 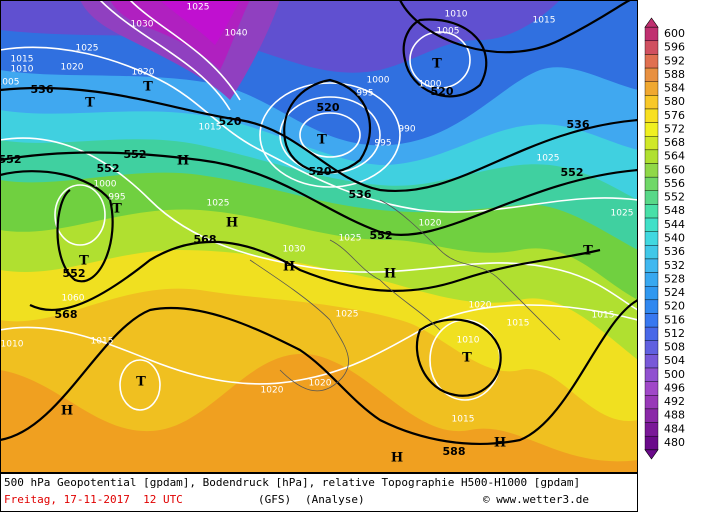 I want to click on scale-label: 516, so click(x=674, y=319).